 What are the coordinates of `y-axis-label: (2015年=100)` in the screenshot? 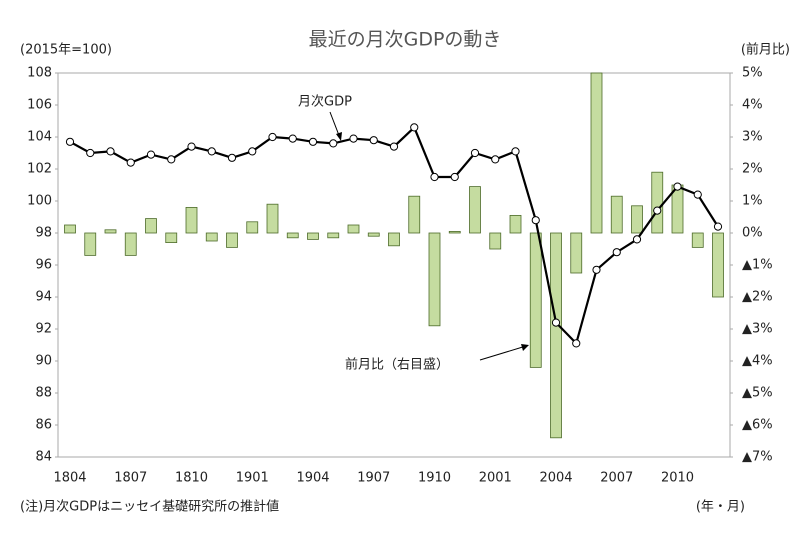 It's located at (66, 50).